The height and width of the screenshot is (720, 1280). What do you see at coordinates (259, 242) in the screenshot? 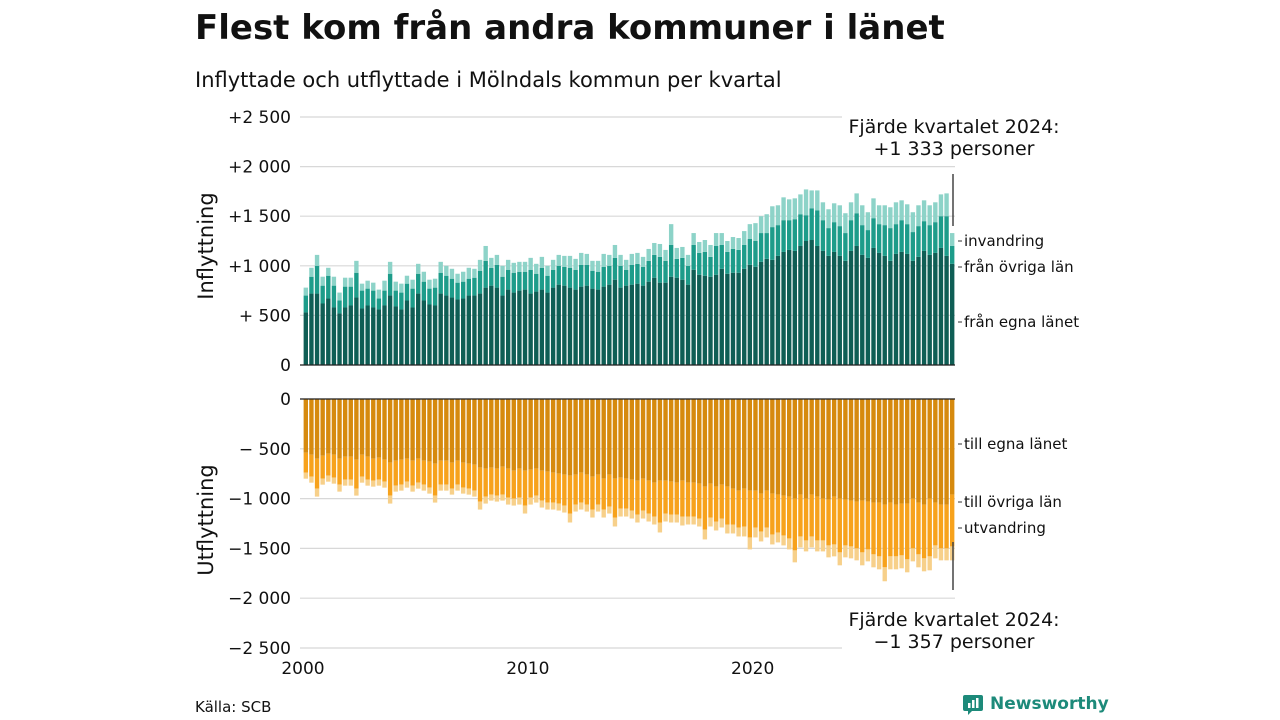
I see `top-y-axis: 0 + 500 +1 000 +1 500 +2 000 +2 500` at bounding box center [259, 242].